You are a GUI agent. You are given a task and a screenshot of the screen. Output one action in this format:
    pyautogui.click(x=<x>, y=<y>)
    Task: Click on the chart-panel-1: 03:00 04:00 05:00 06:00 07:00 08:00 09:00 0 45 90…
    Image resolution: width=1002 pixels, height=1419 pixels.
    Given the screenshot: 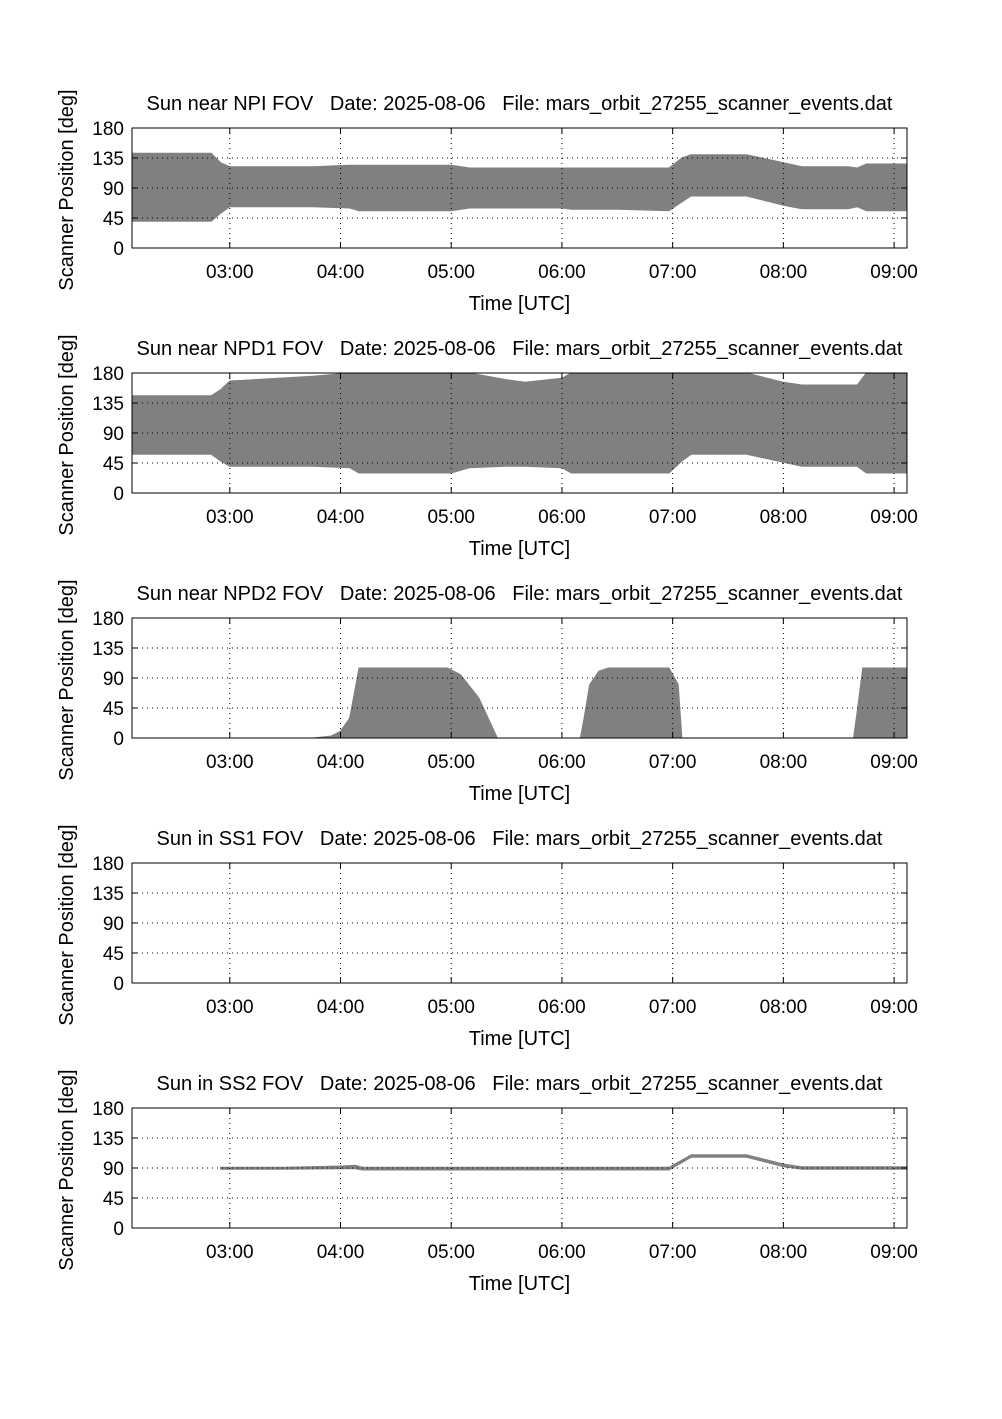 What is the action you would take?
    pyautogui.click(x=487, y=202)
    